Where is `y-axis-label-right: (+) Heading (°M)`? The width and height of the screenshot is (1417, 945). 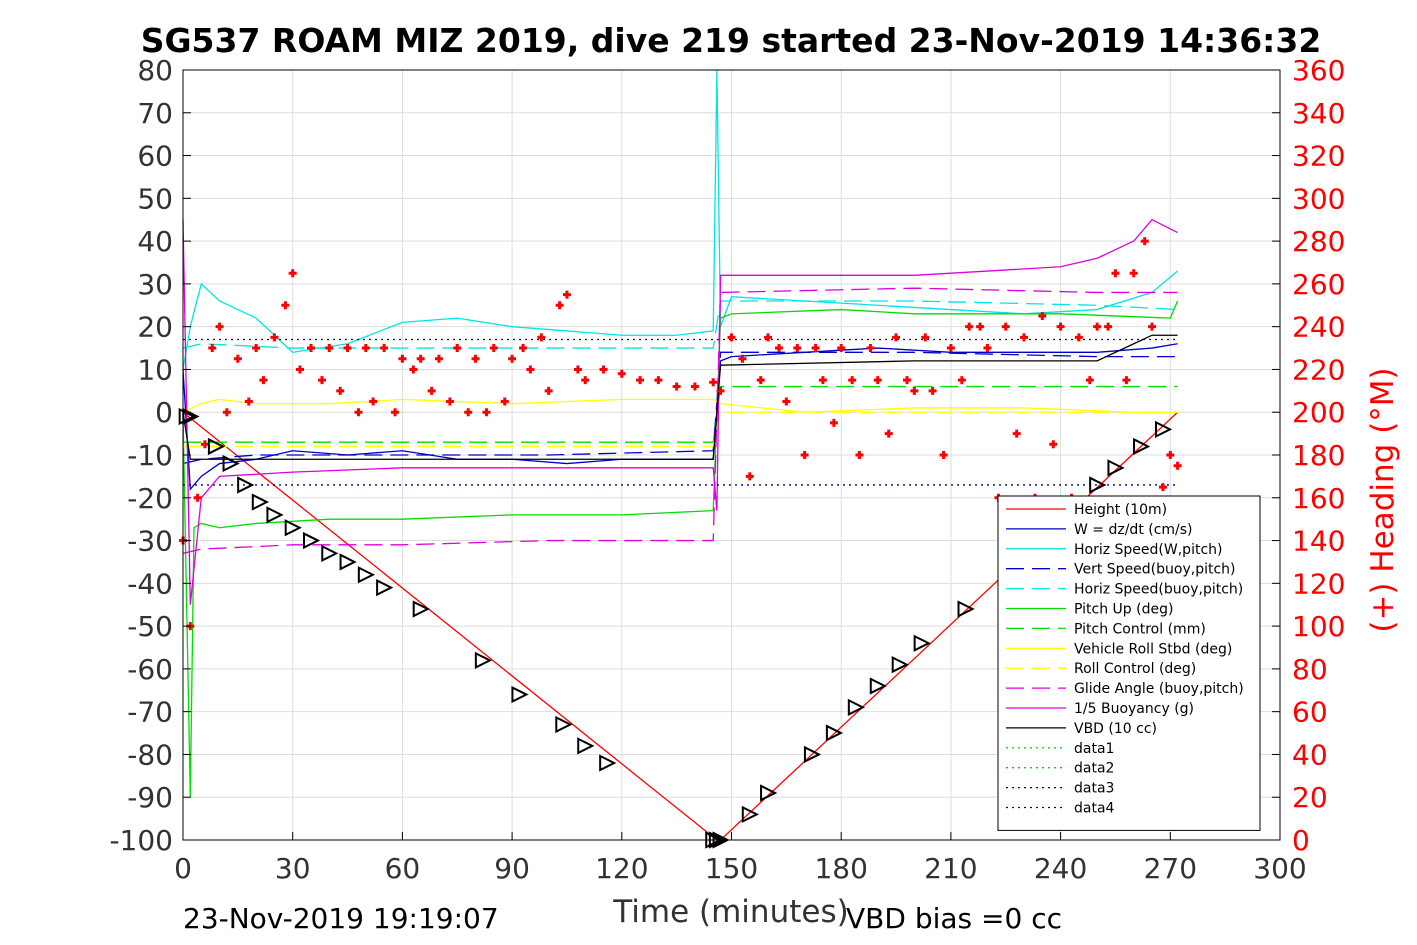
y-axis-label-right: (+) Heading (°M) is located at coordinates (1383, 499).